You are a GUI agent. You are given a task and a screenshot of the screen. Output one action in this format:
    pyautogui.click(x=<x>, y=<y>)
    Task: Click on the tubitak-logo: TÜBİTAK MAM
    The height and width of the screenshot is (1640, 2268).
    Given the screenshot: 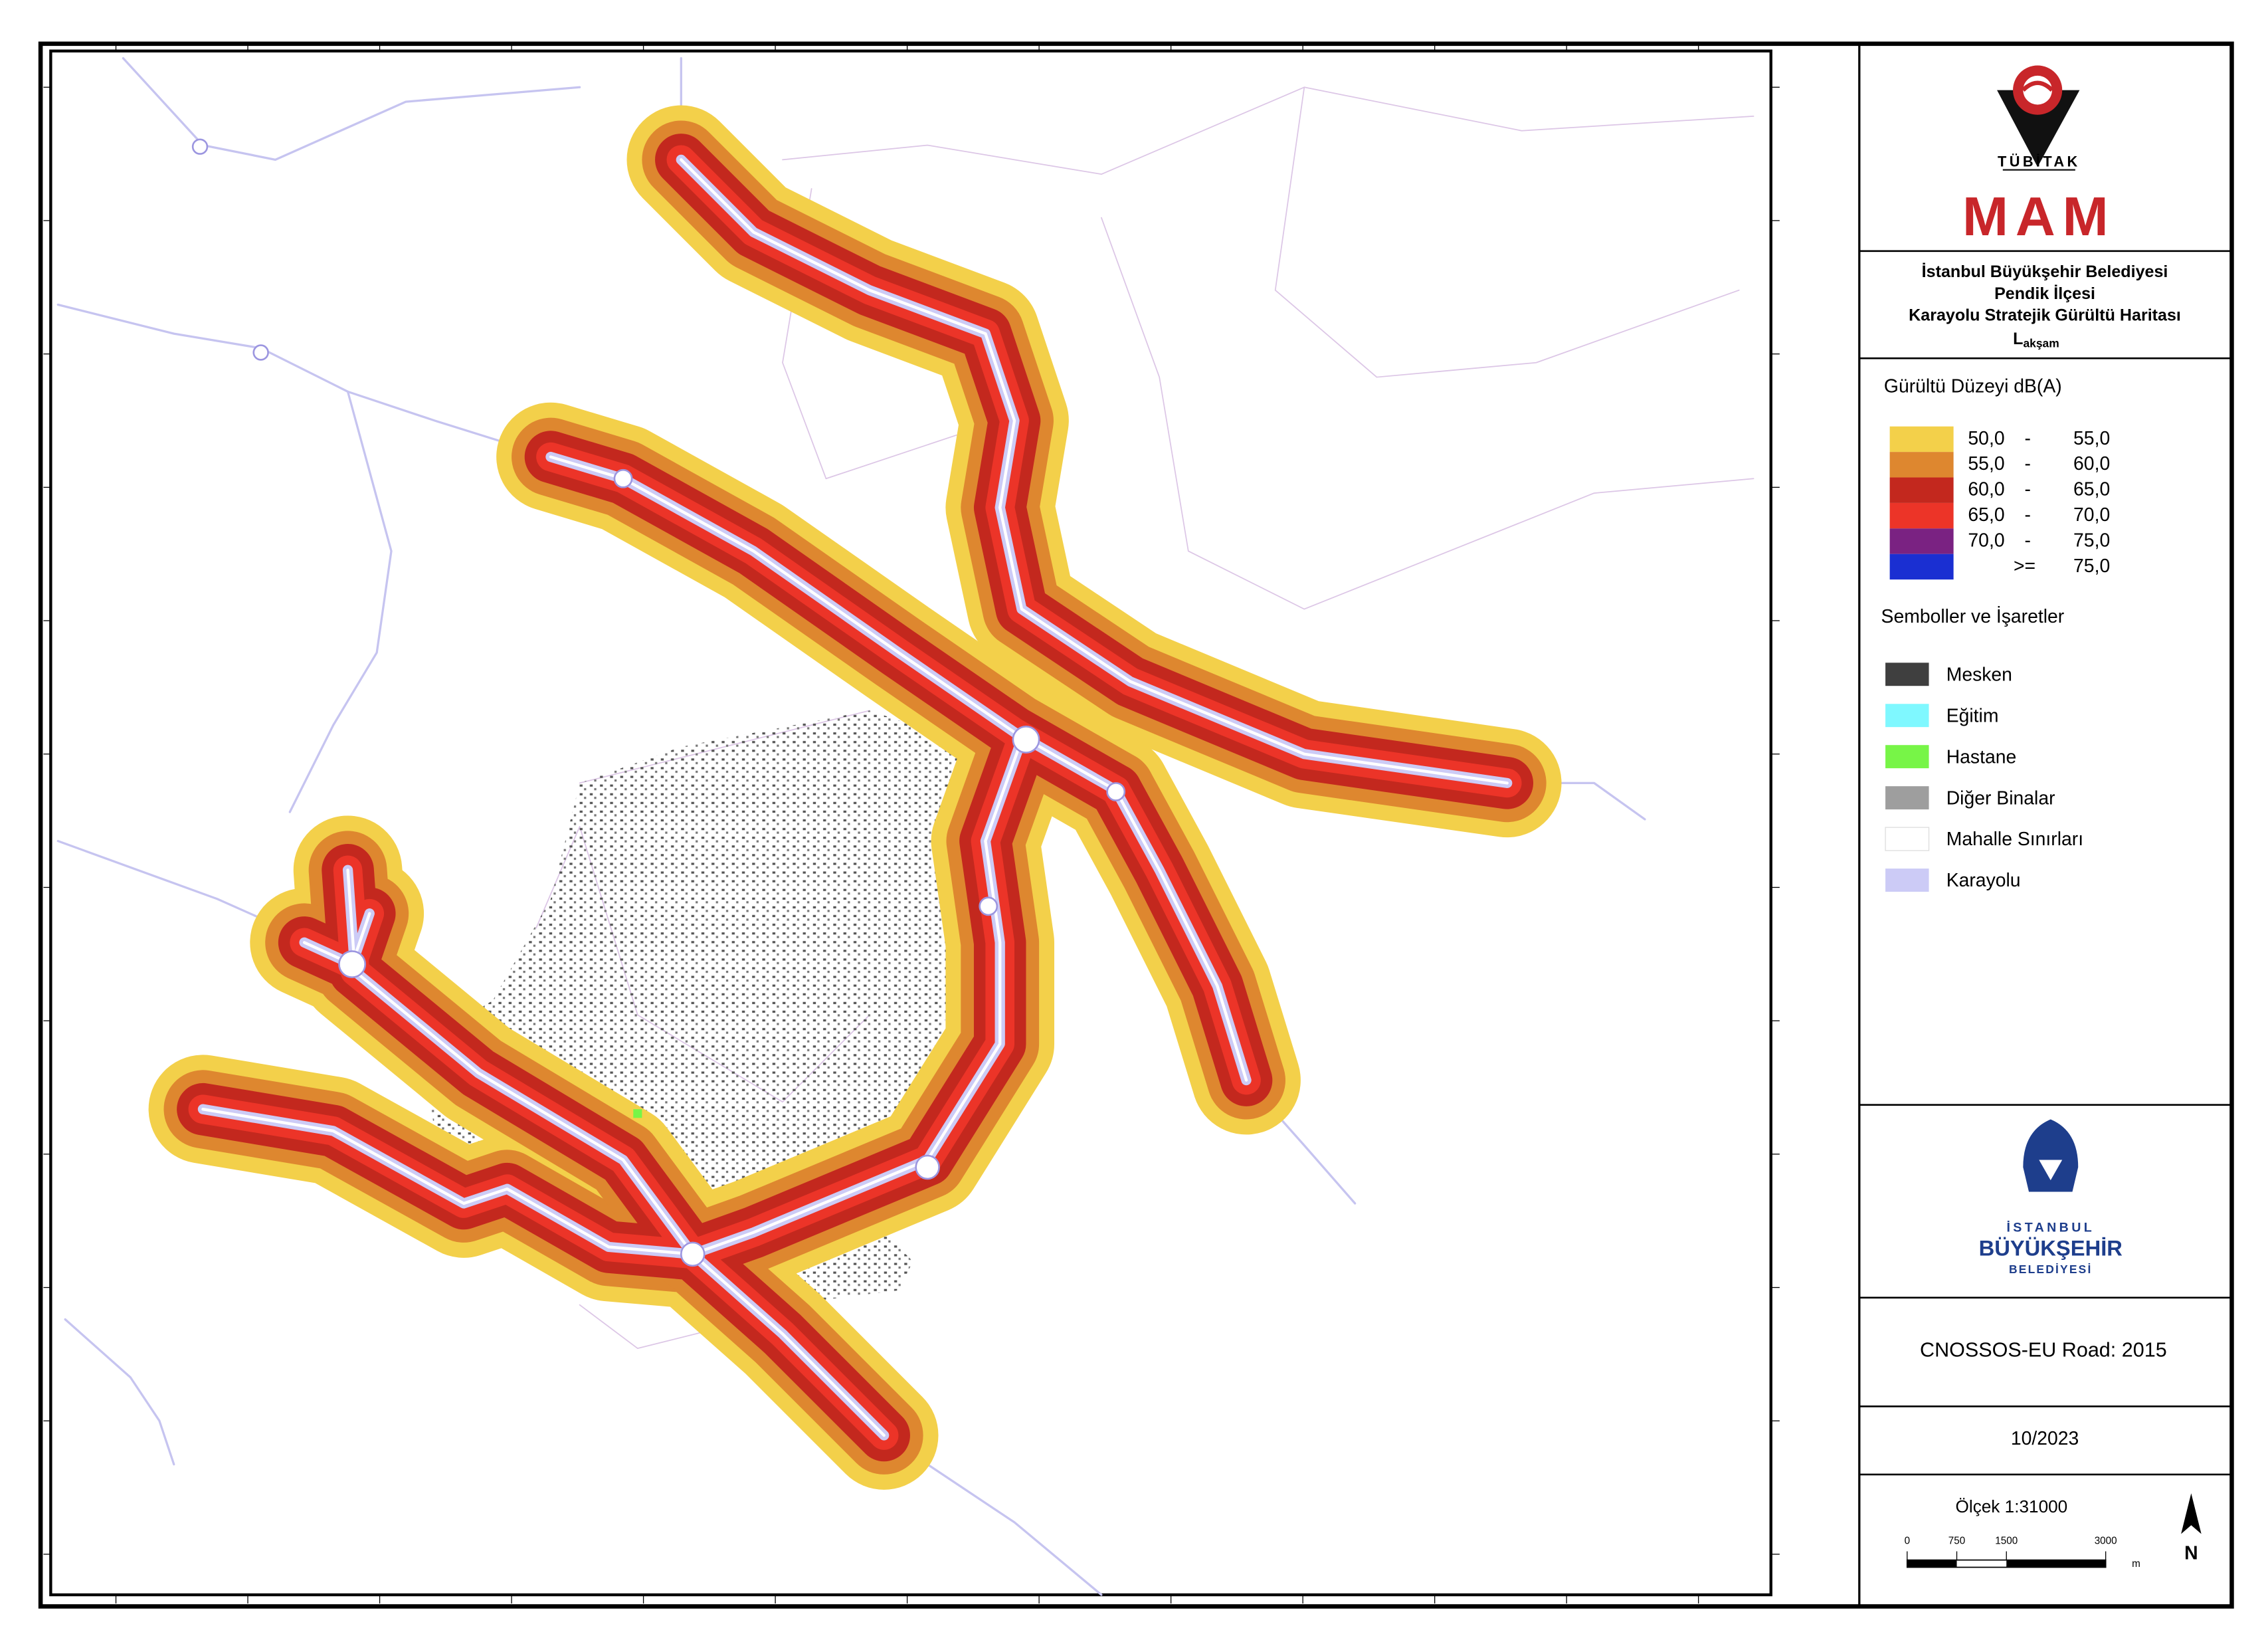 What is the action you would take?
    pyautogui.click(x=2039, y=156)
    